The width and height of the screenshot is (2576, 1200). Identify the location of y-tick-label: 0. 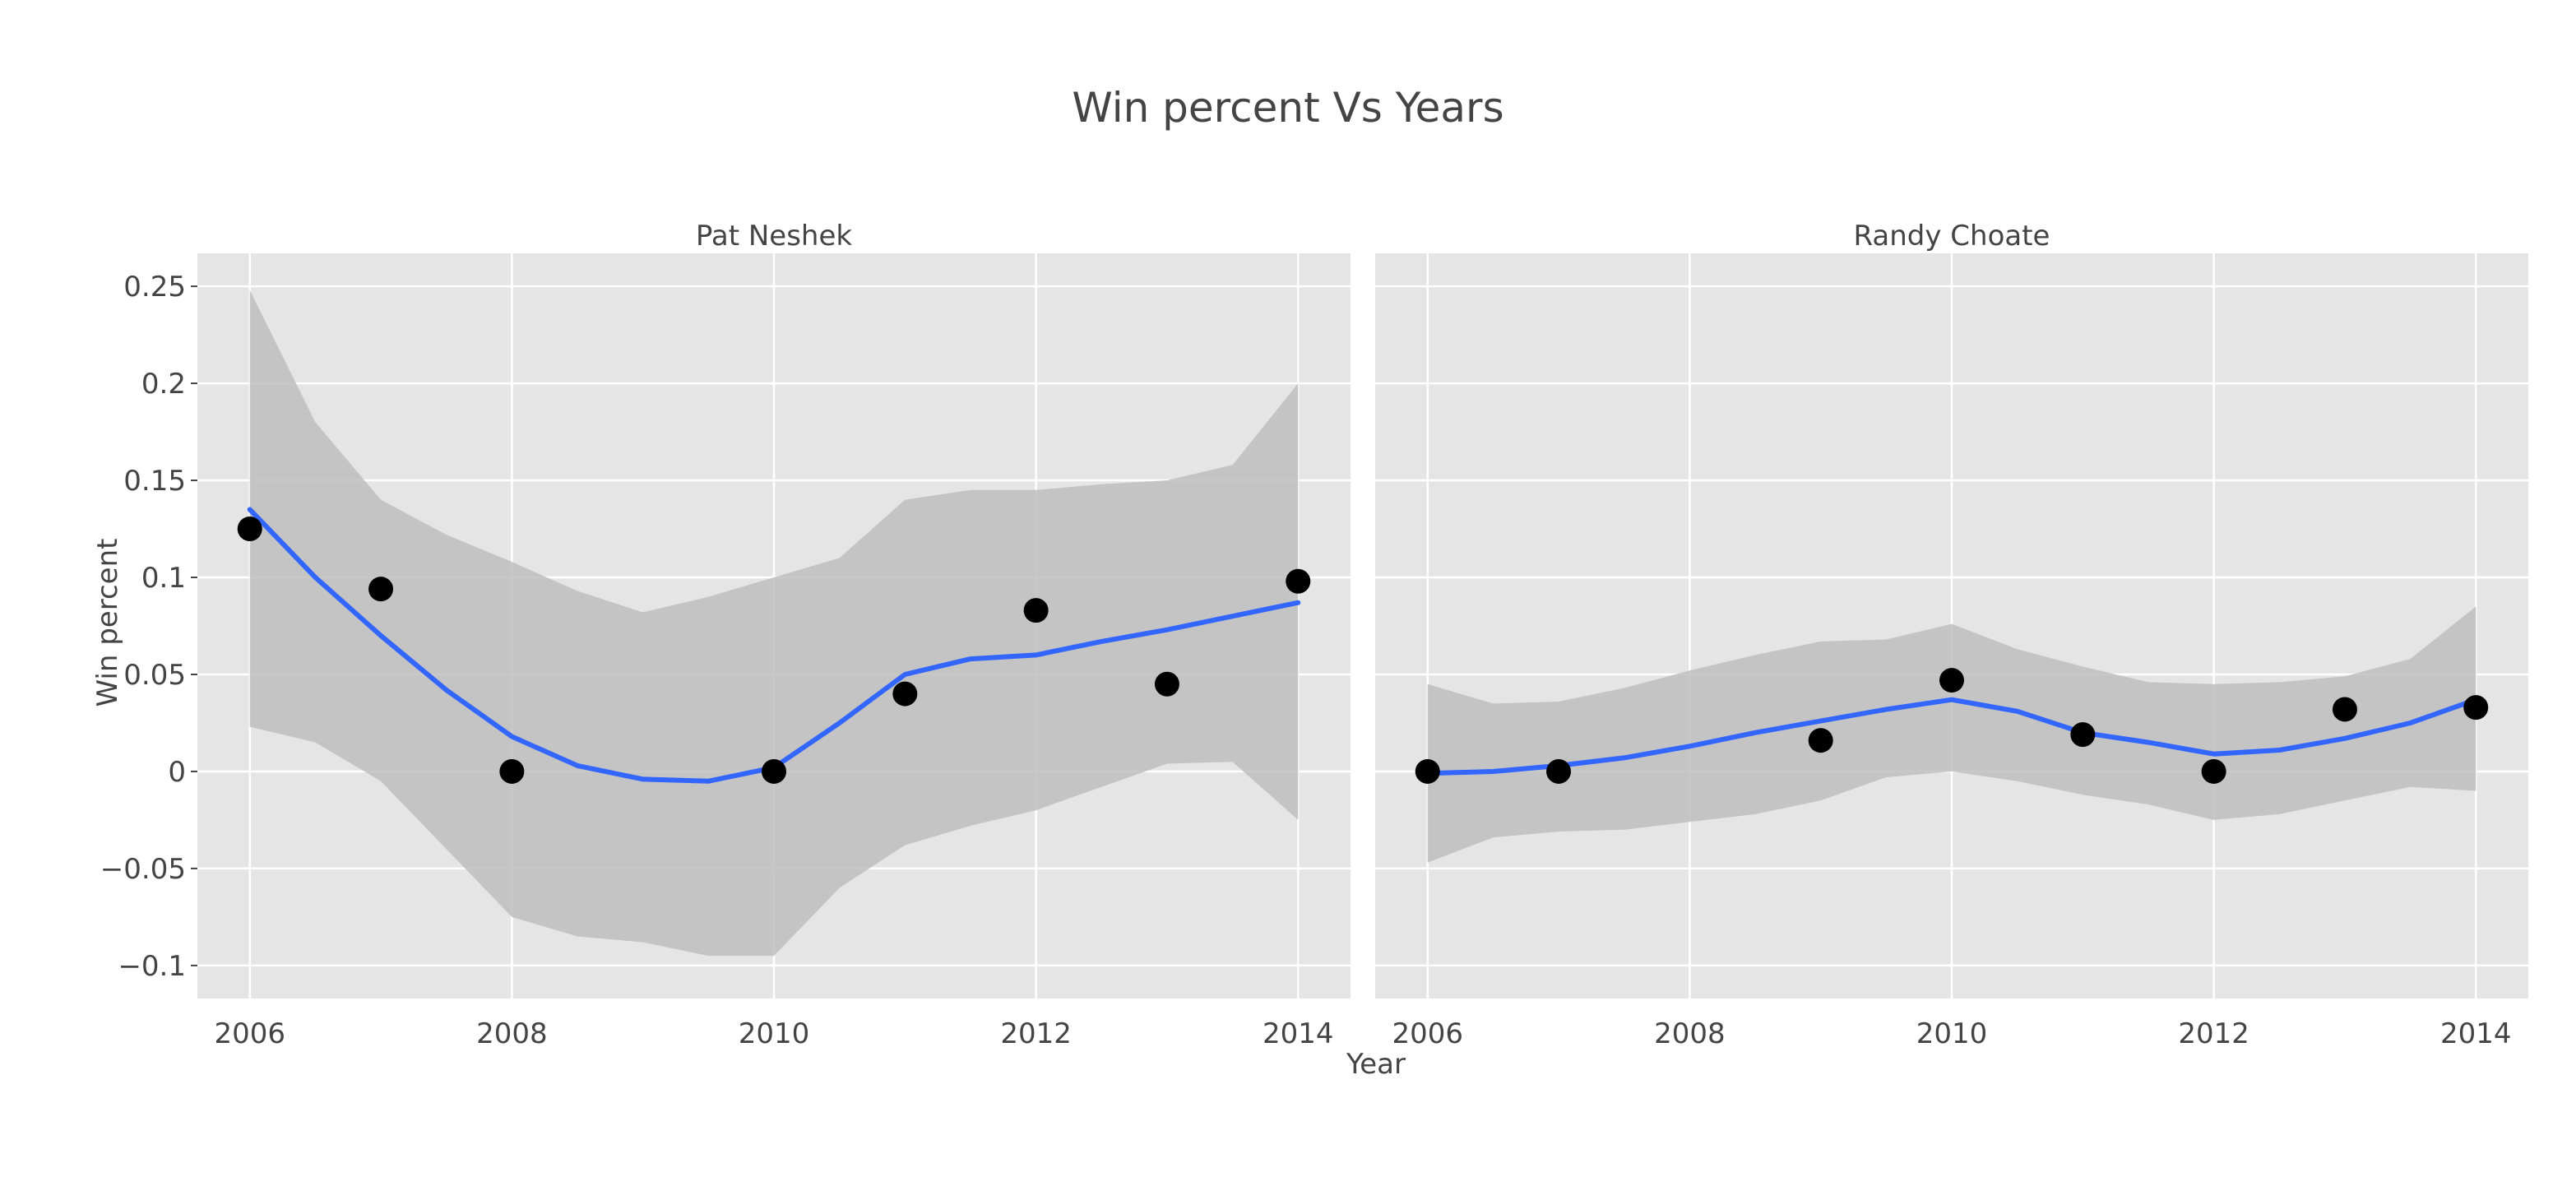
(177, 773).